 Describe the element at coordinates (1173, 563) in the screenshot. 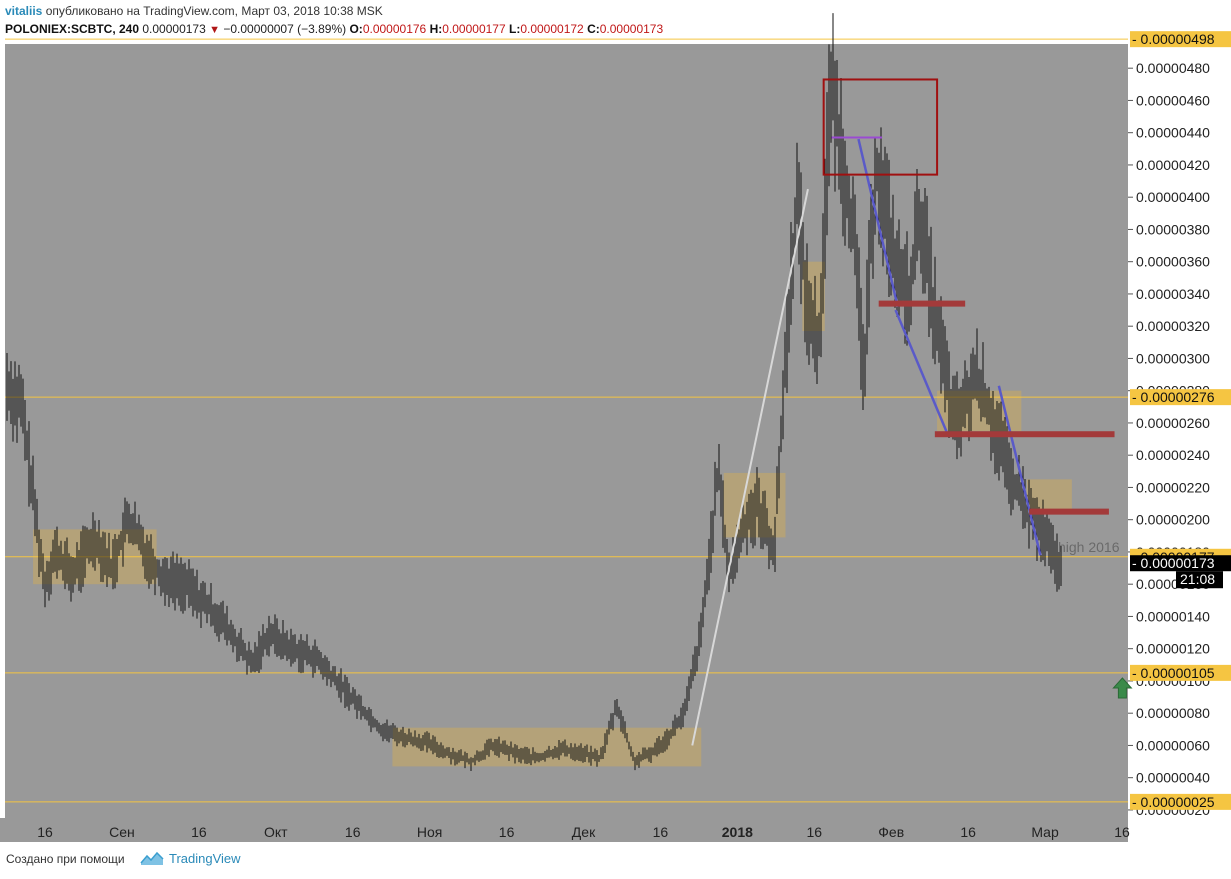

I see `last-price-label: - 0.00000173` at that location.